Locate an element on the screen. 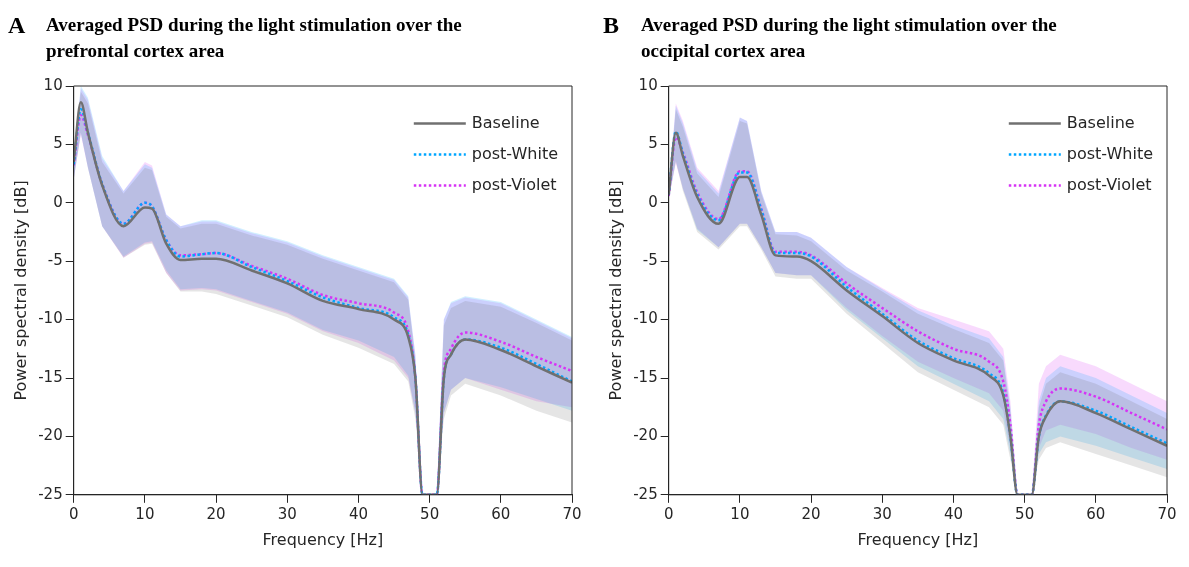 This screenshot has height=567, width=1189. text: B is located at coordinates (611, 25).